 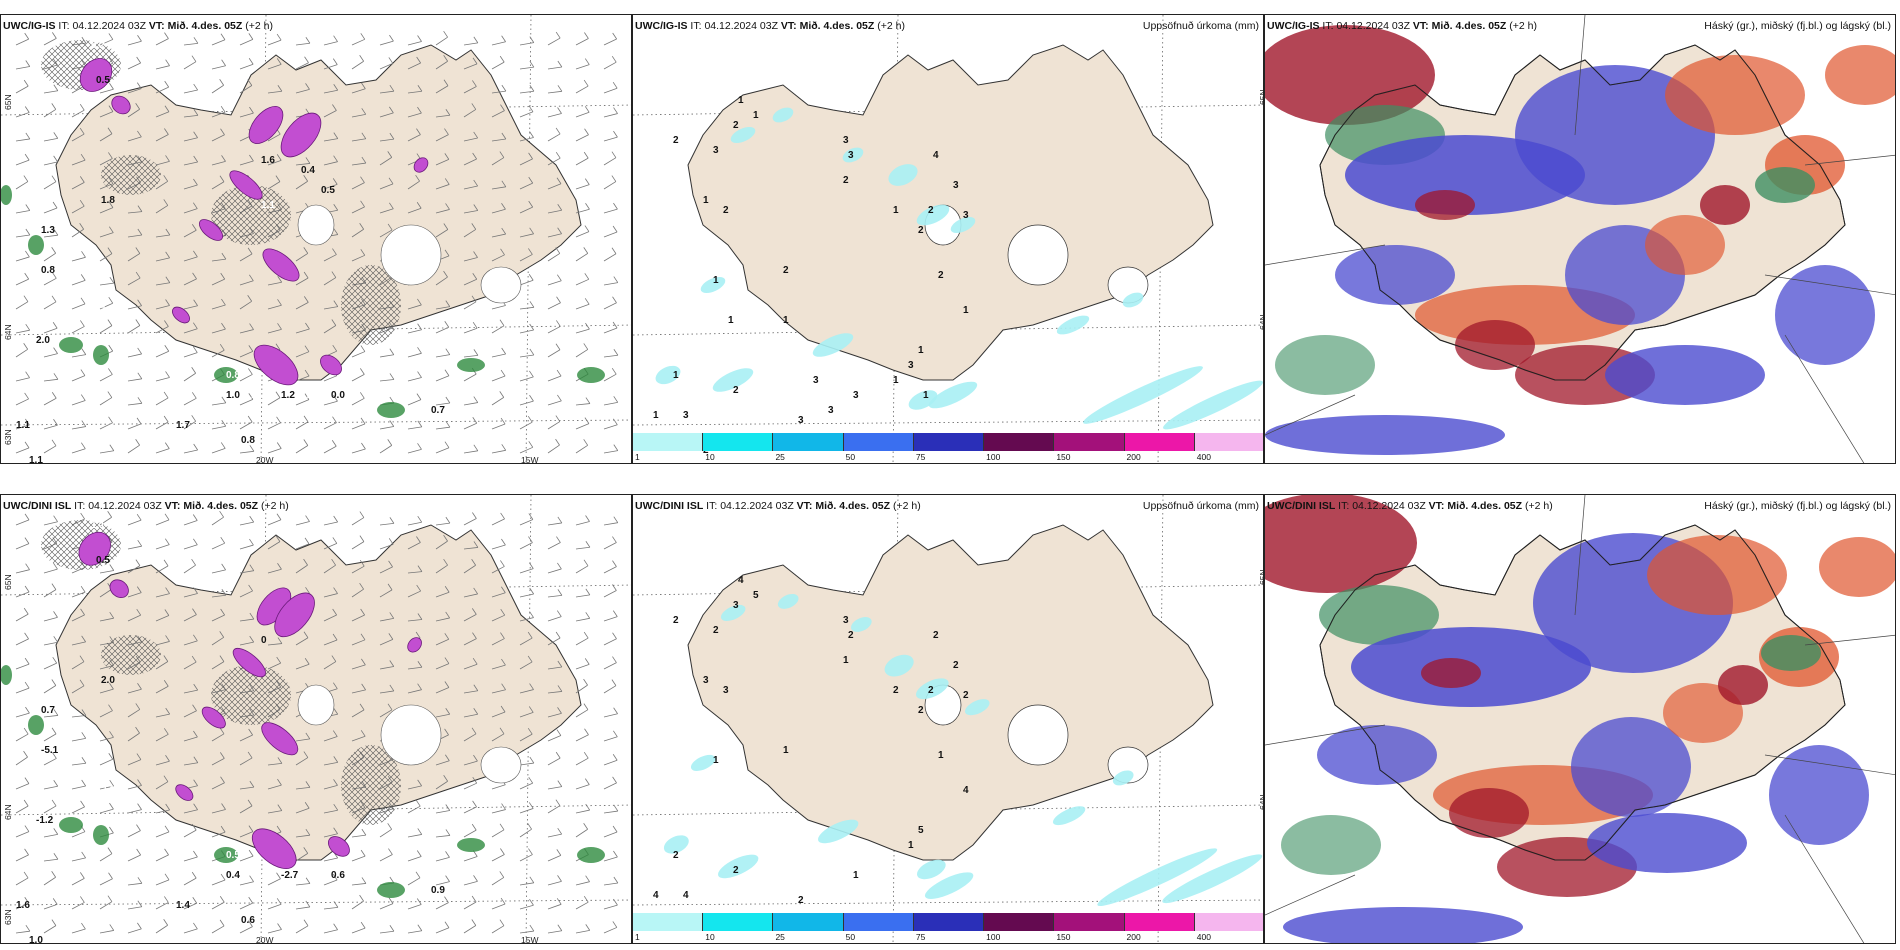 I want to click on map-value-label: 1.4, so click(x=183, y=905).